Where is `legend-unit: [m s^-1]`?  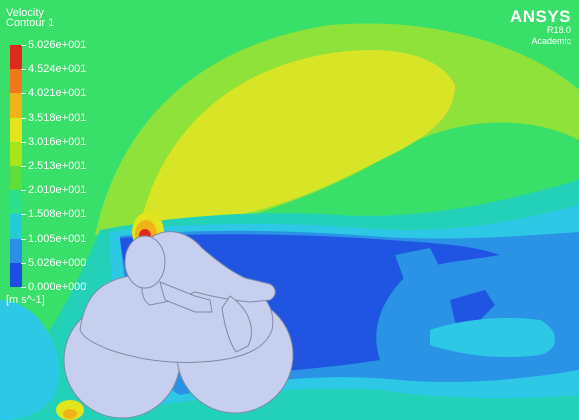 legend-unit: [m s^-1] is located at coordinates (25, 300).